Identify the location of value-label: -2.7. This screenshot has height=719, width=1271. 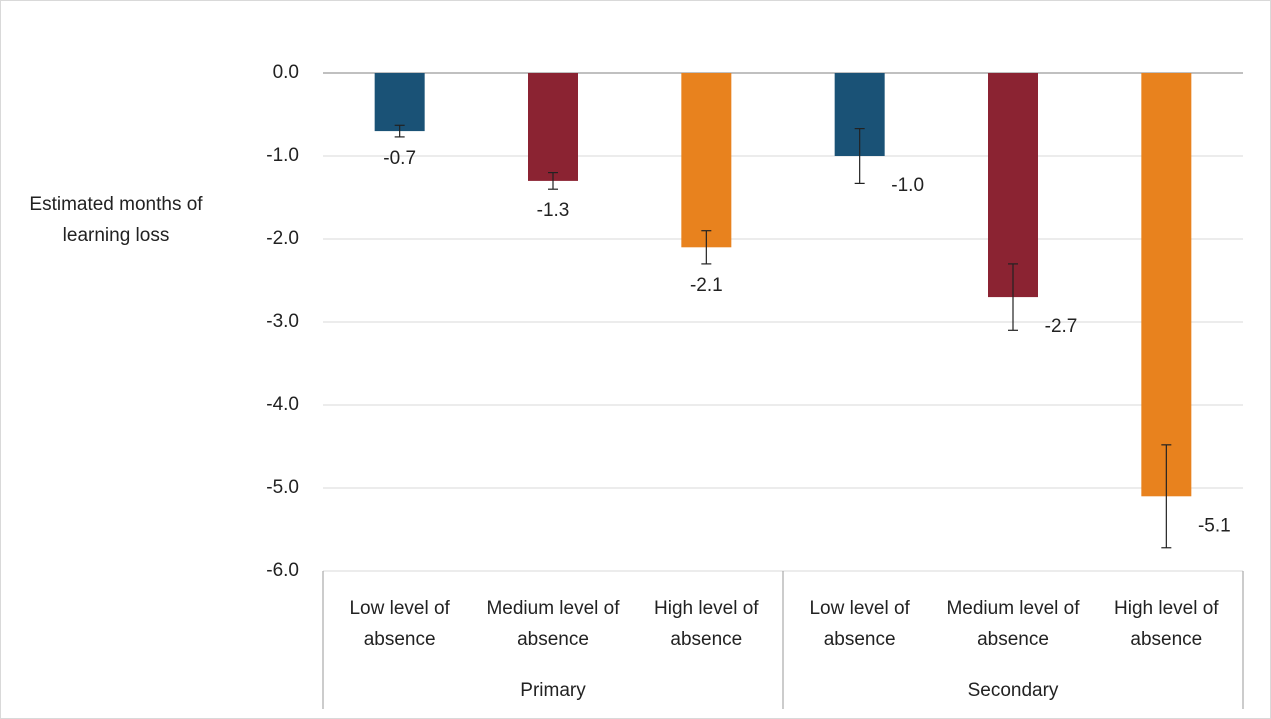
(1061, 326).